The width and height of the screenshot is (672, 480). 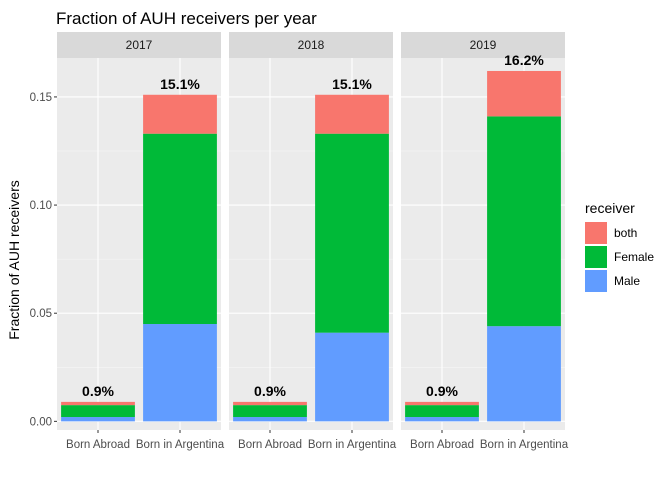 I want to click on chart-title: Fraction of AUH receivers per year, so click(x=186, y=18).